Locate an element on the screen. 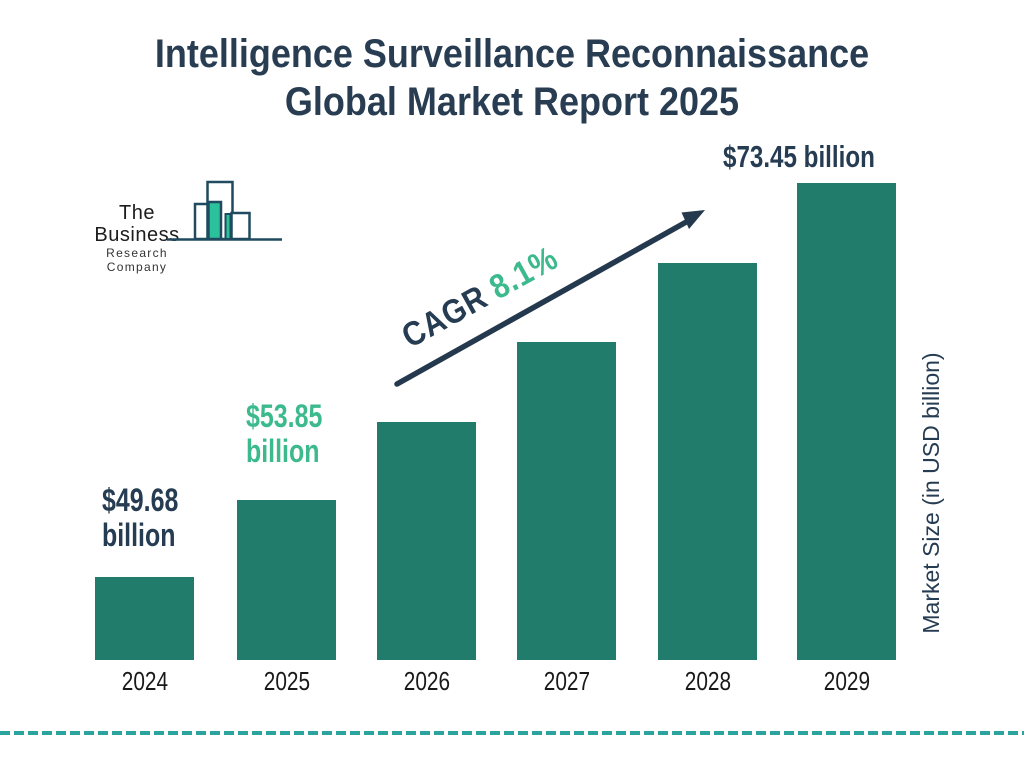 This screenshot has height=768, width=1024. page-title-line2: Global Market Report 2025 is located at coordinates (512, 102).